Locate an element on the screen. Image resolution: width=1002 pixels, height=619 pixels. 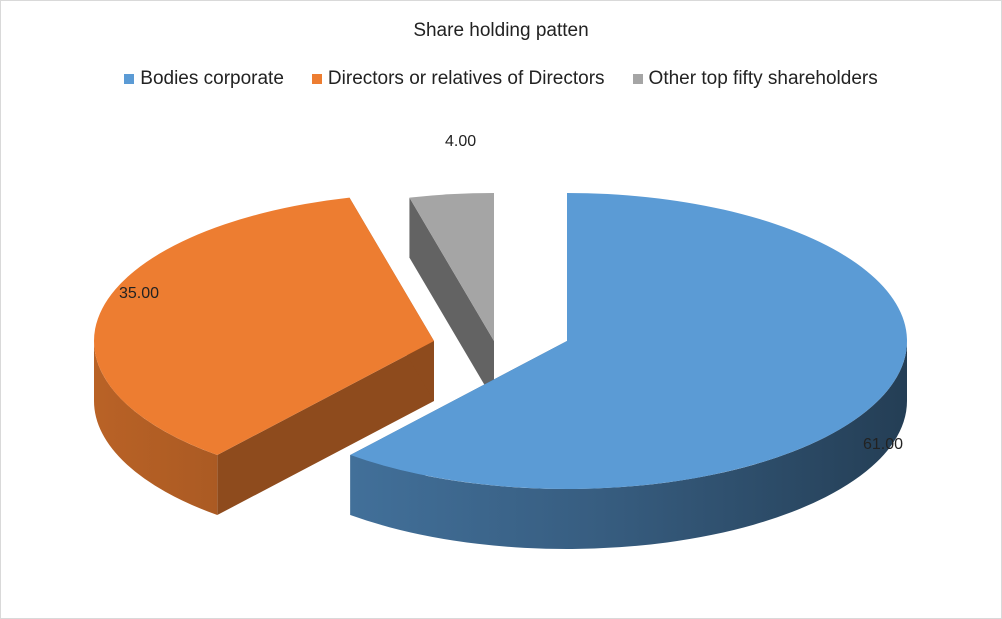
legend-item-other-shareholders: Other top fifty shareholders is located at coordinates (755, 79).